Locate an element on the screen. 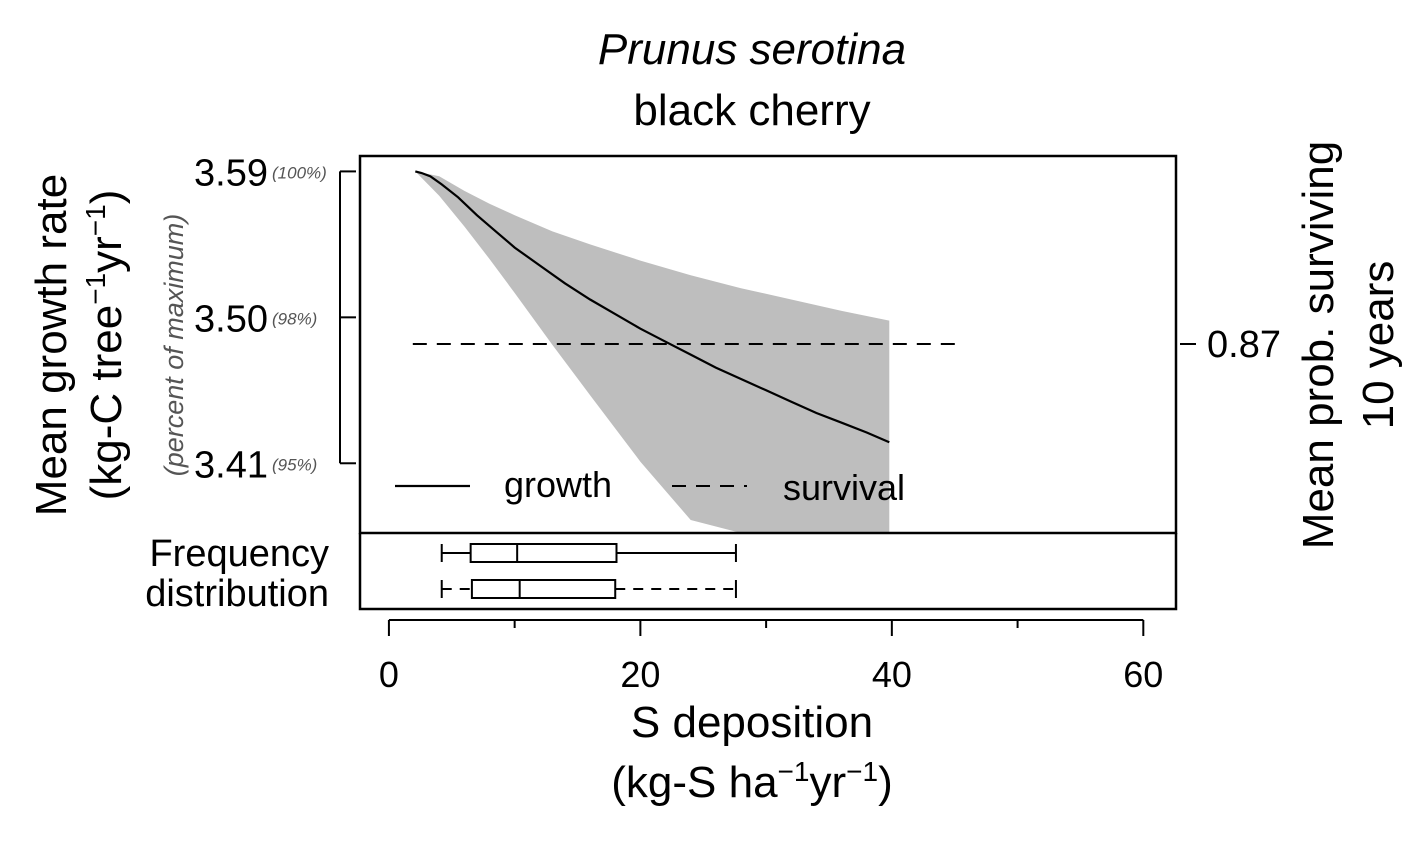 This screenshot has width=1417, height=850. y-axis-right: 0.87 is located at coordinates (1230, 345).